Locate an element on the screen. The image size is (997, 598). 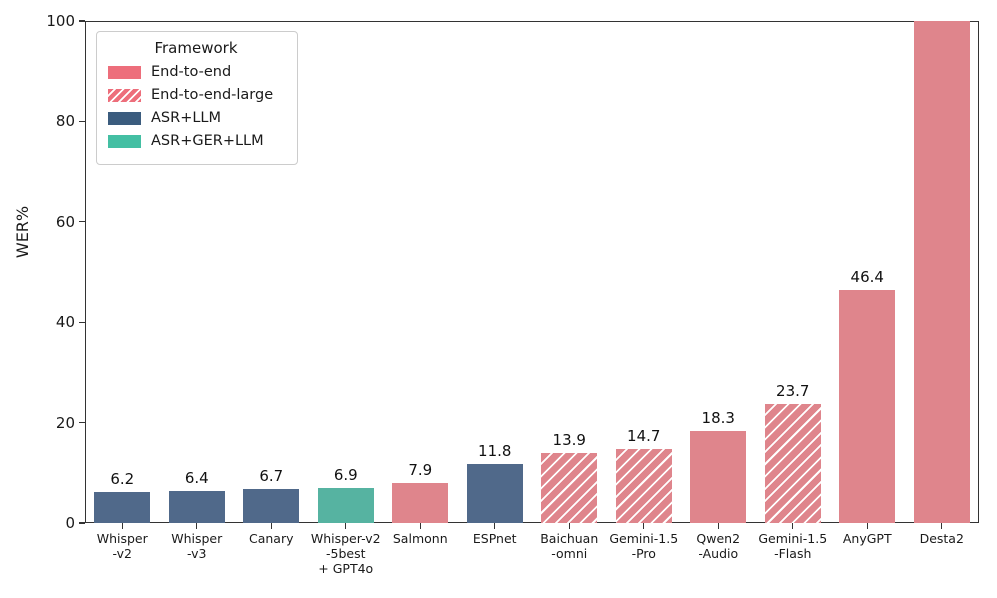
y-tick-label: 40 is located at coordinates (65, 322).